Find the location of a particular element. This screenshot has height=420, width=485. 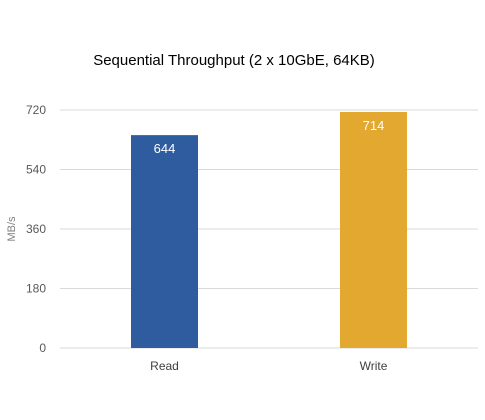

x-tick-label: Write is located at coordinates (374, 366).